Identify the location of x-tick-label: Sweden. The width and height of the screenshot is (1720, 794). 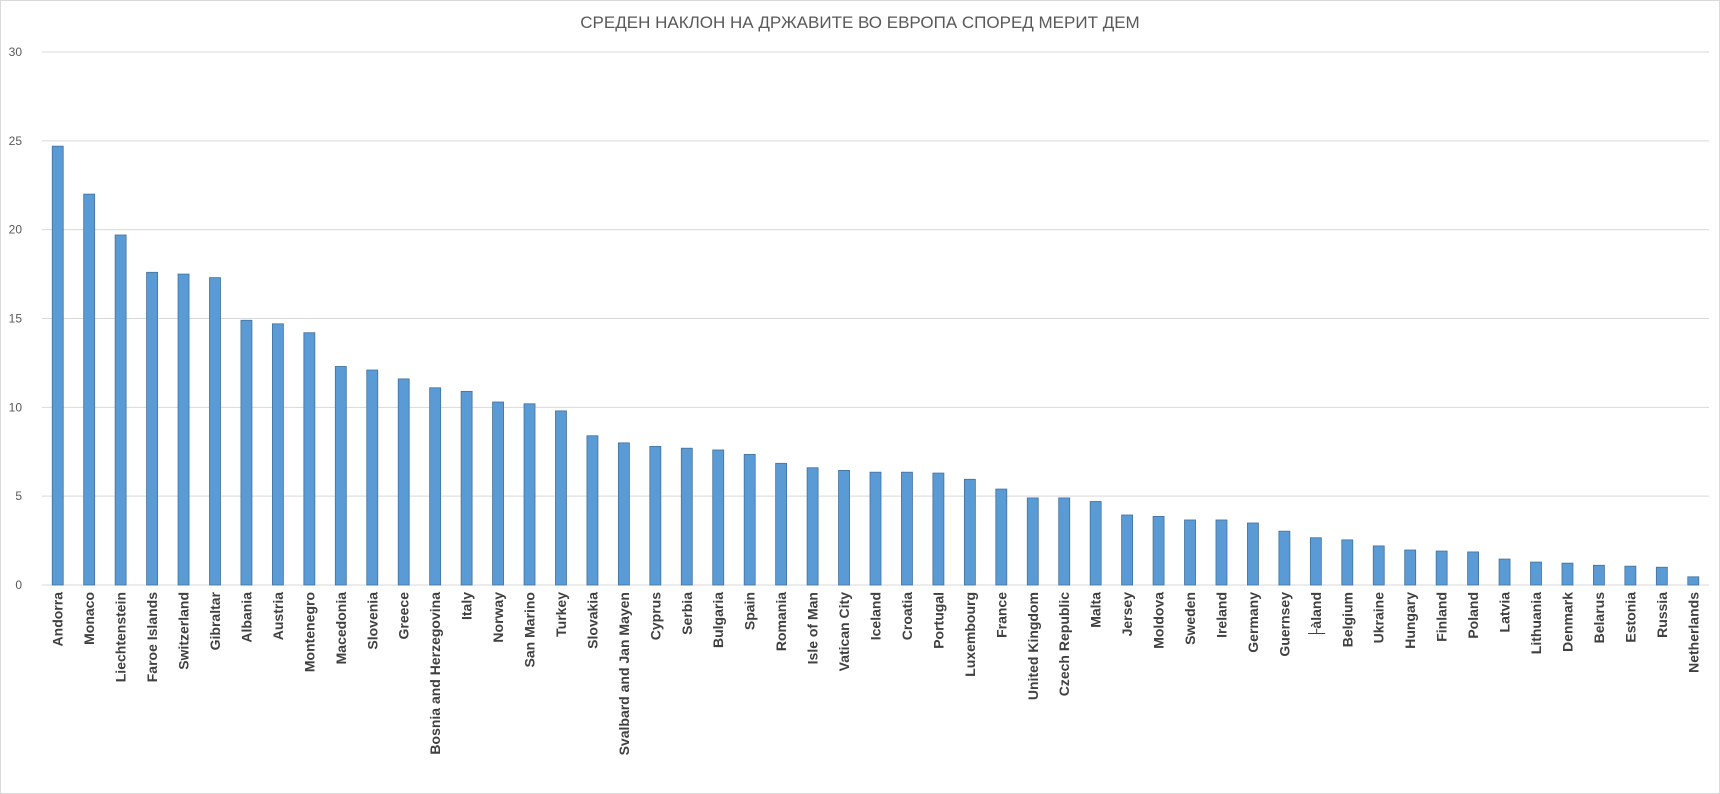
(1190, 618).